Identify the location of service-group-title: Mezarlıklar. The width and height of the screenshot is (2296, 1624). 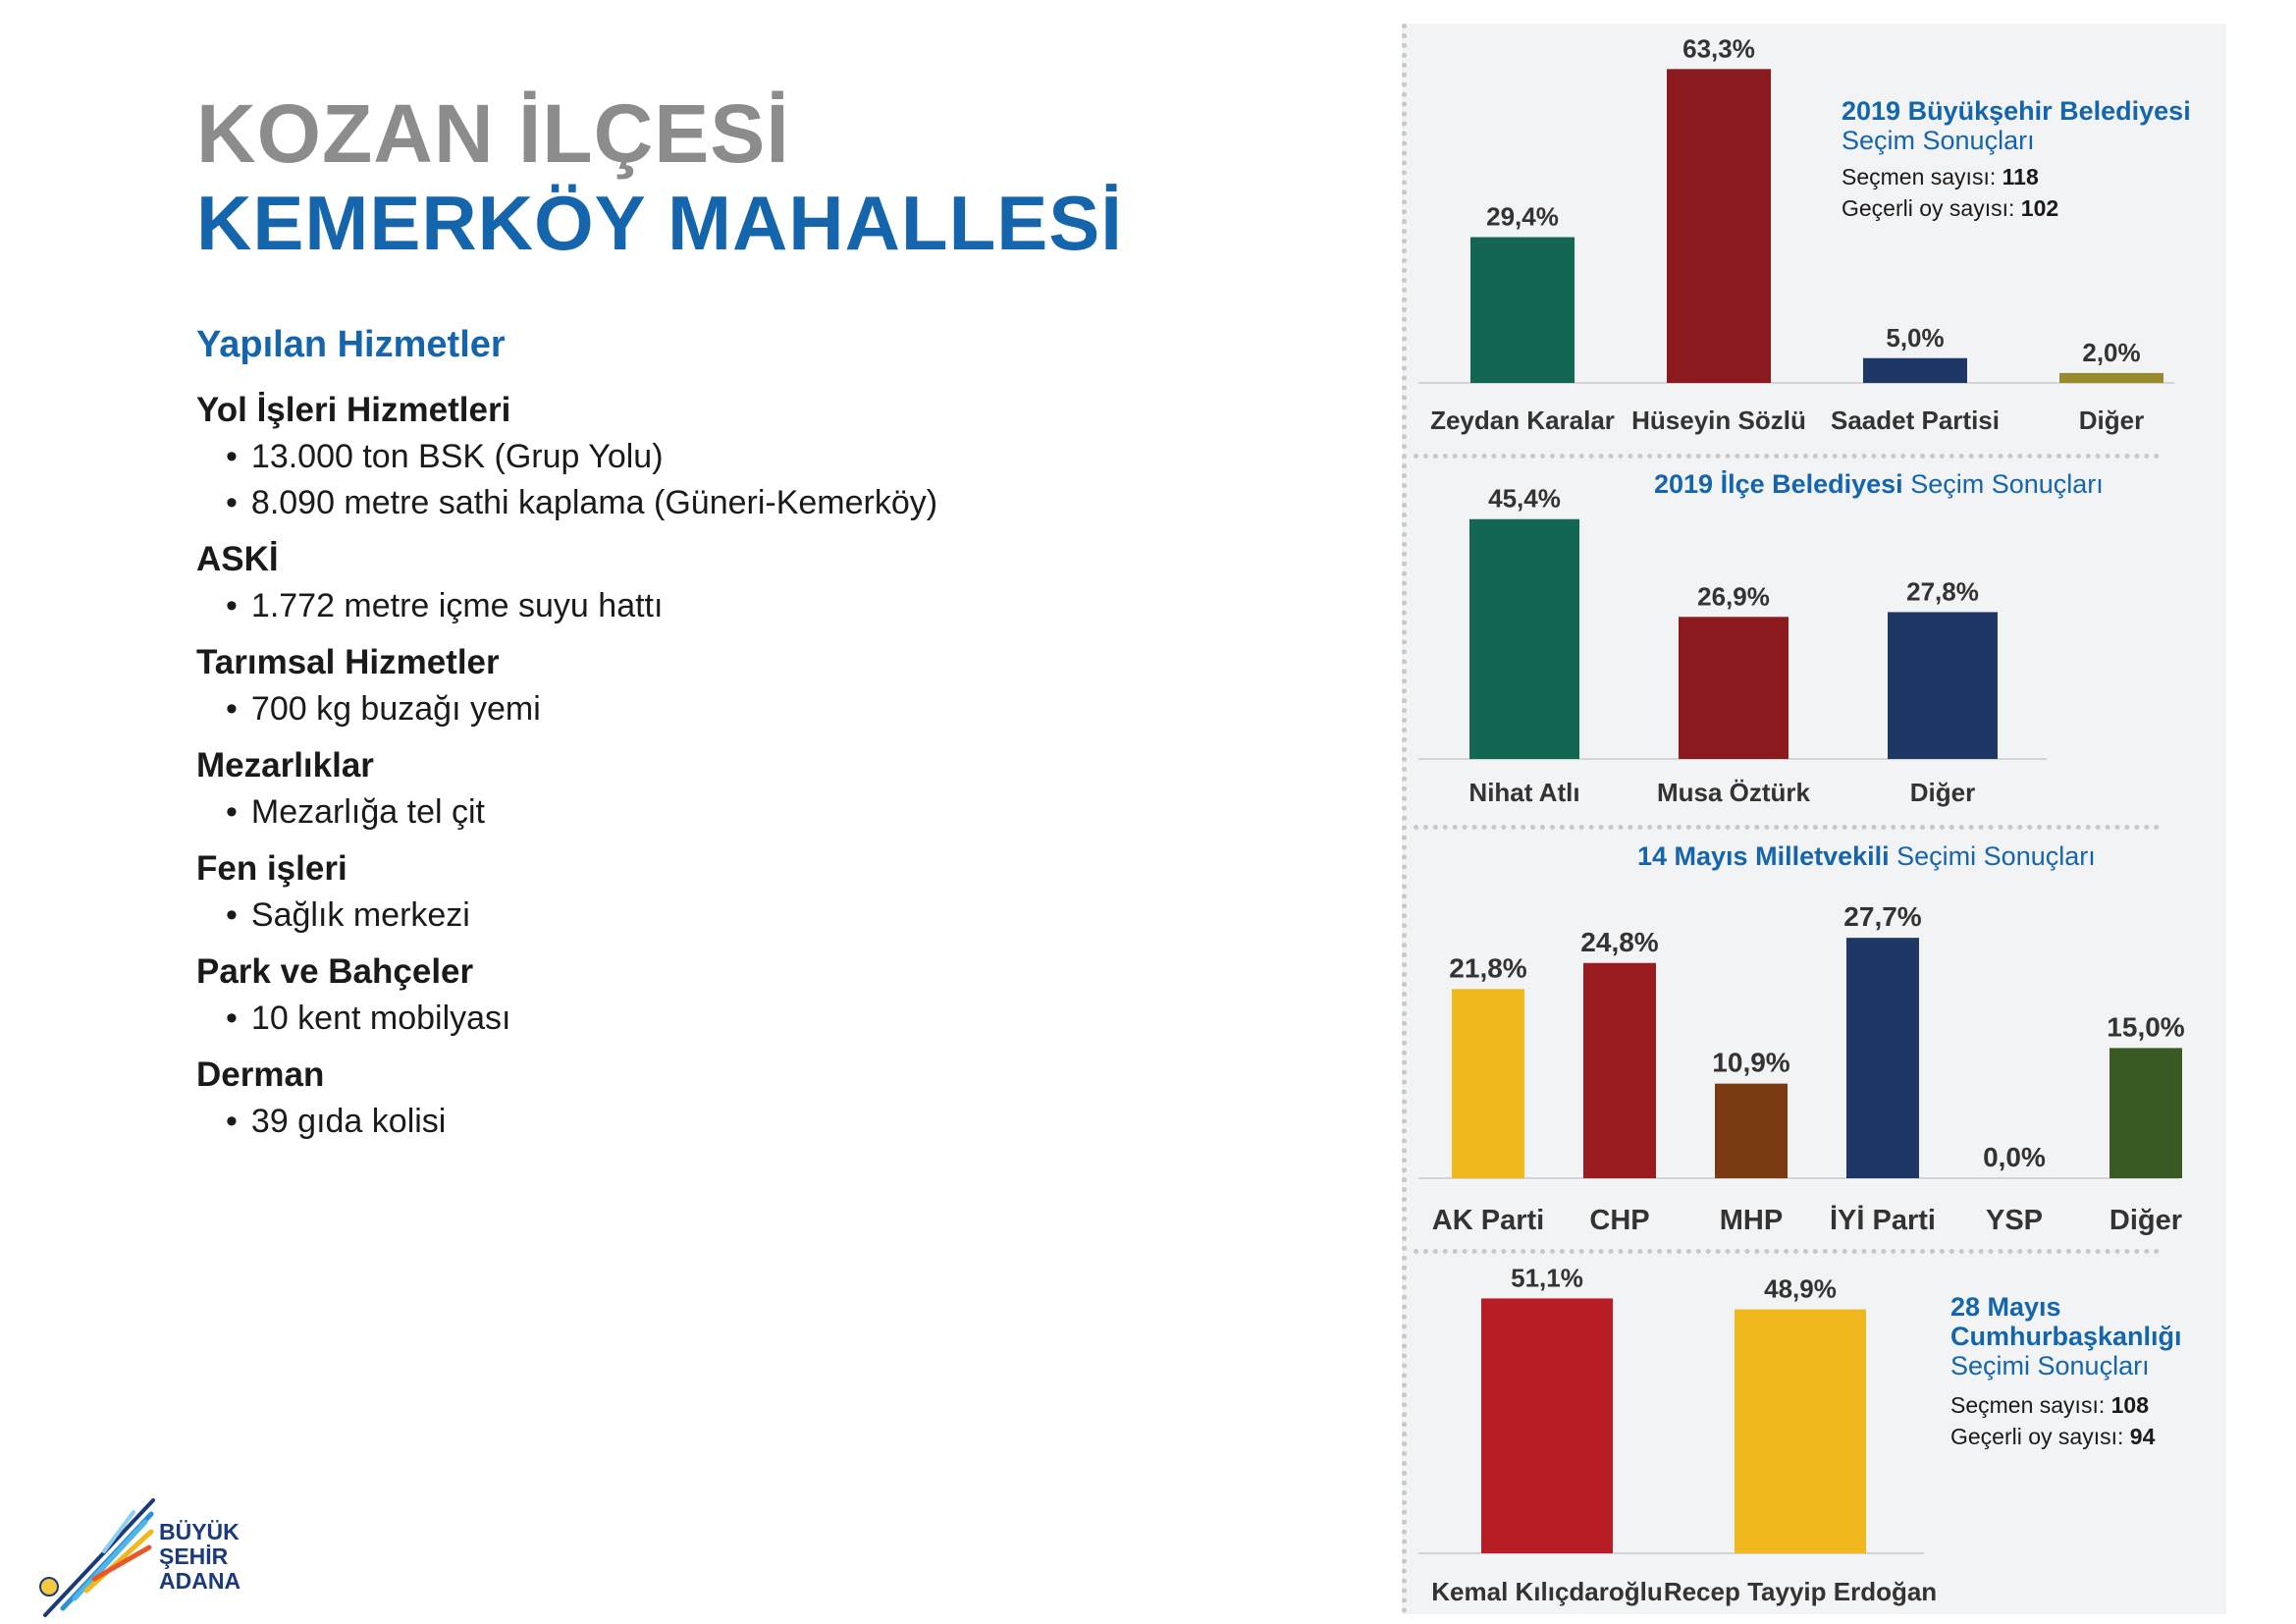
(285, 765).